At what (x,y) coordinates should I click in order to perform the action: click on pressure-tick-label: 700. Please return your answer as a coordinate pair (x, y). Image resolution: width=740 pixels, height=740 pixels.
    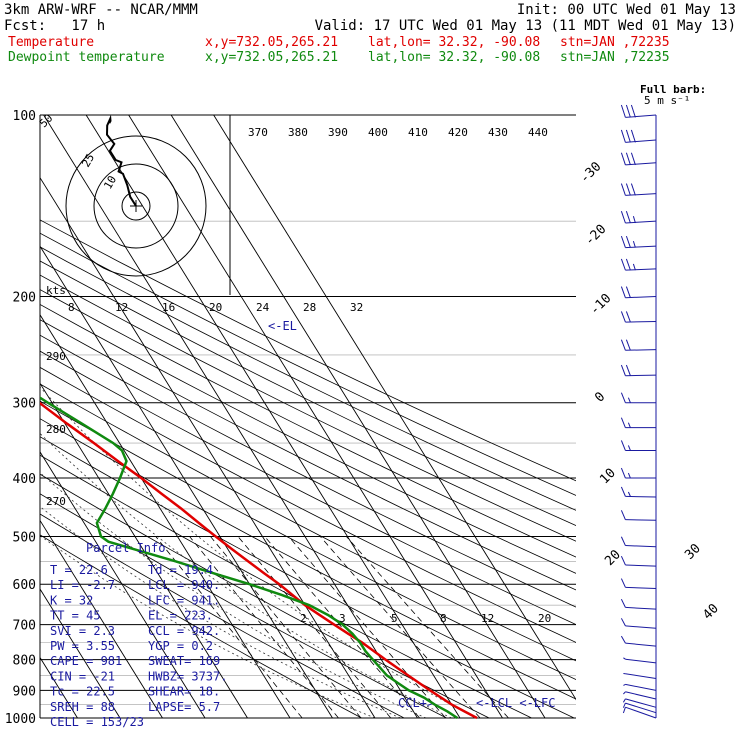
    Looking at the image, I should click on (24, 626).